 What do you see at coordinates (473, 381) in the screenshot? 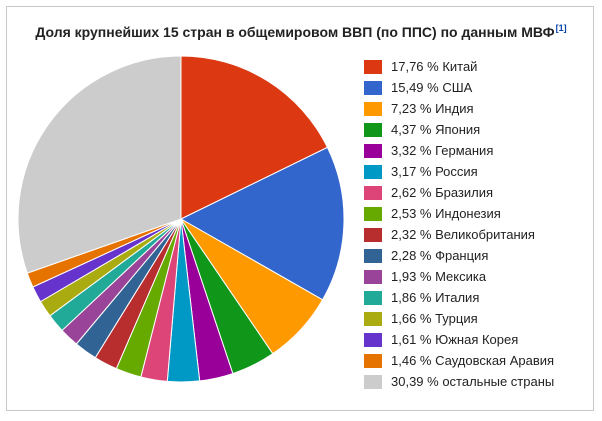
I see `legend-label: 30,39 % остальные страны` at bounding box center [473, 381].